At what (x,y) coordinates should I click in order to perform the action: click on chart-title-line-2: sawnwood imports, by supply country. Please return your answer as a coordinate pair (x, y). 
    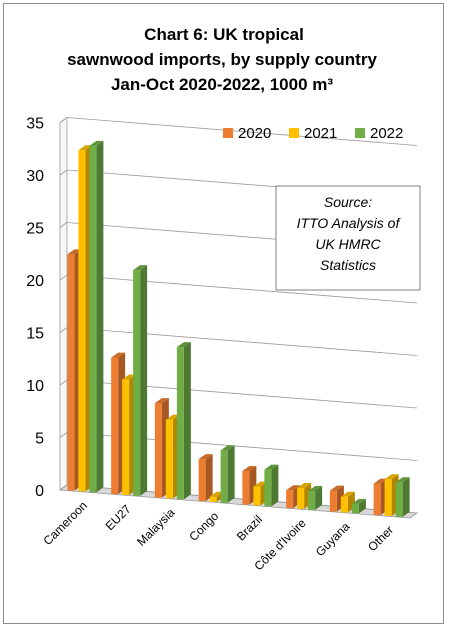
    Looking at the image, I should click on (222, 59).